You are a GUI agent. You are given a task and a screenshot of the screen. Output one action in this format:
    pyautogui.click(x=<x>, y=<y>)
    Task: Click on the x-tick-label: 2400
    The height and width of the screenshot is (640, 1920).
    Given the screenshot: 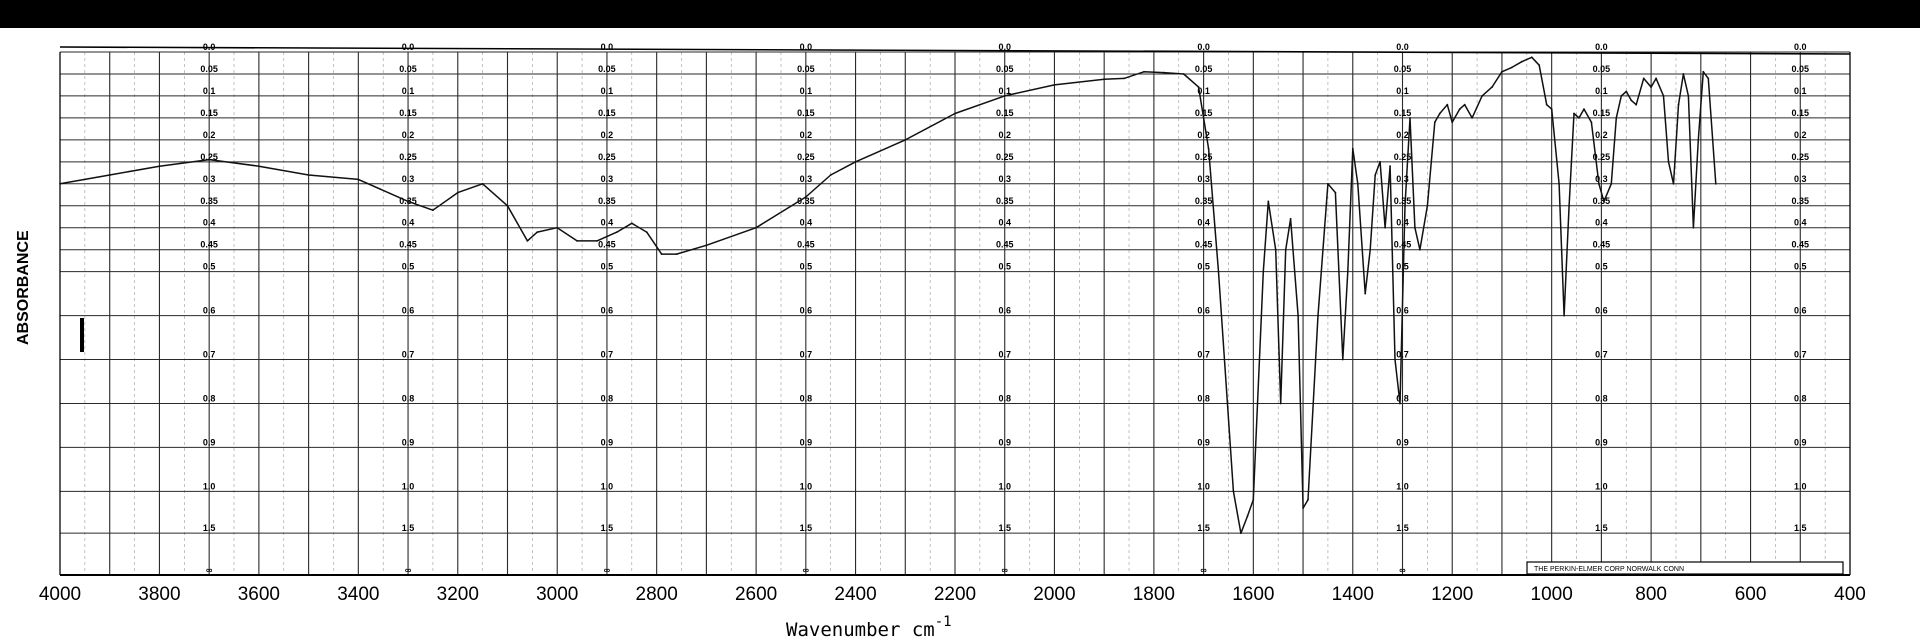 What is the action you would take?
    pyautogui.click(x=855, y=594)
    